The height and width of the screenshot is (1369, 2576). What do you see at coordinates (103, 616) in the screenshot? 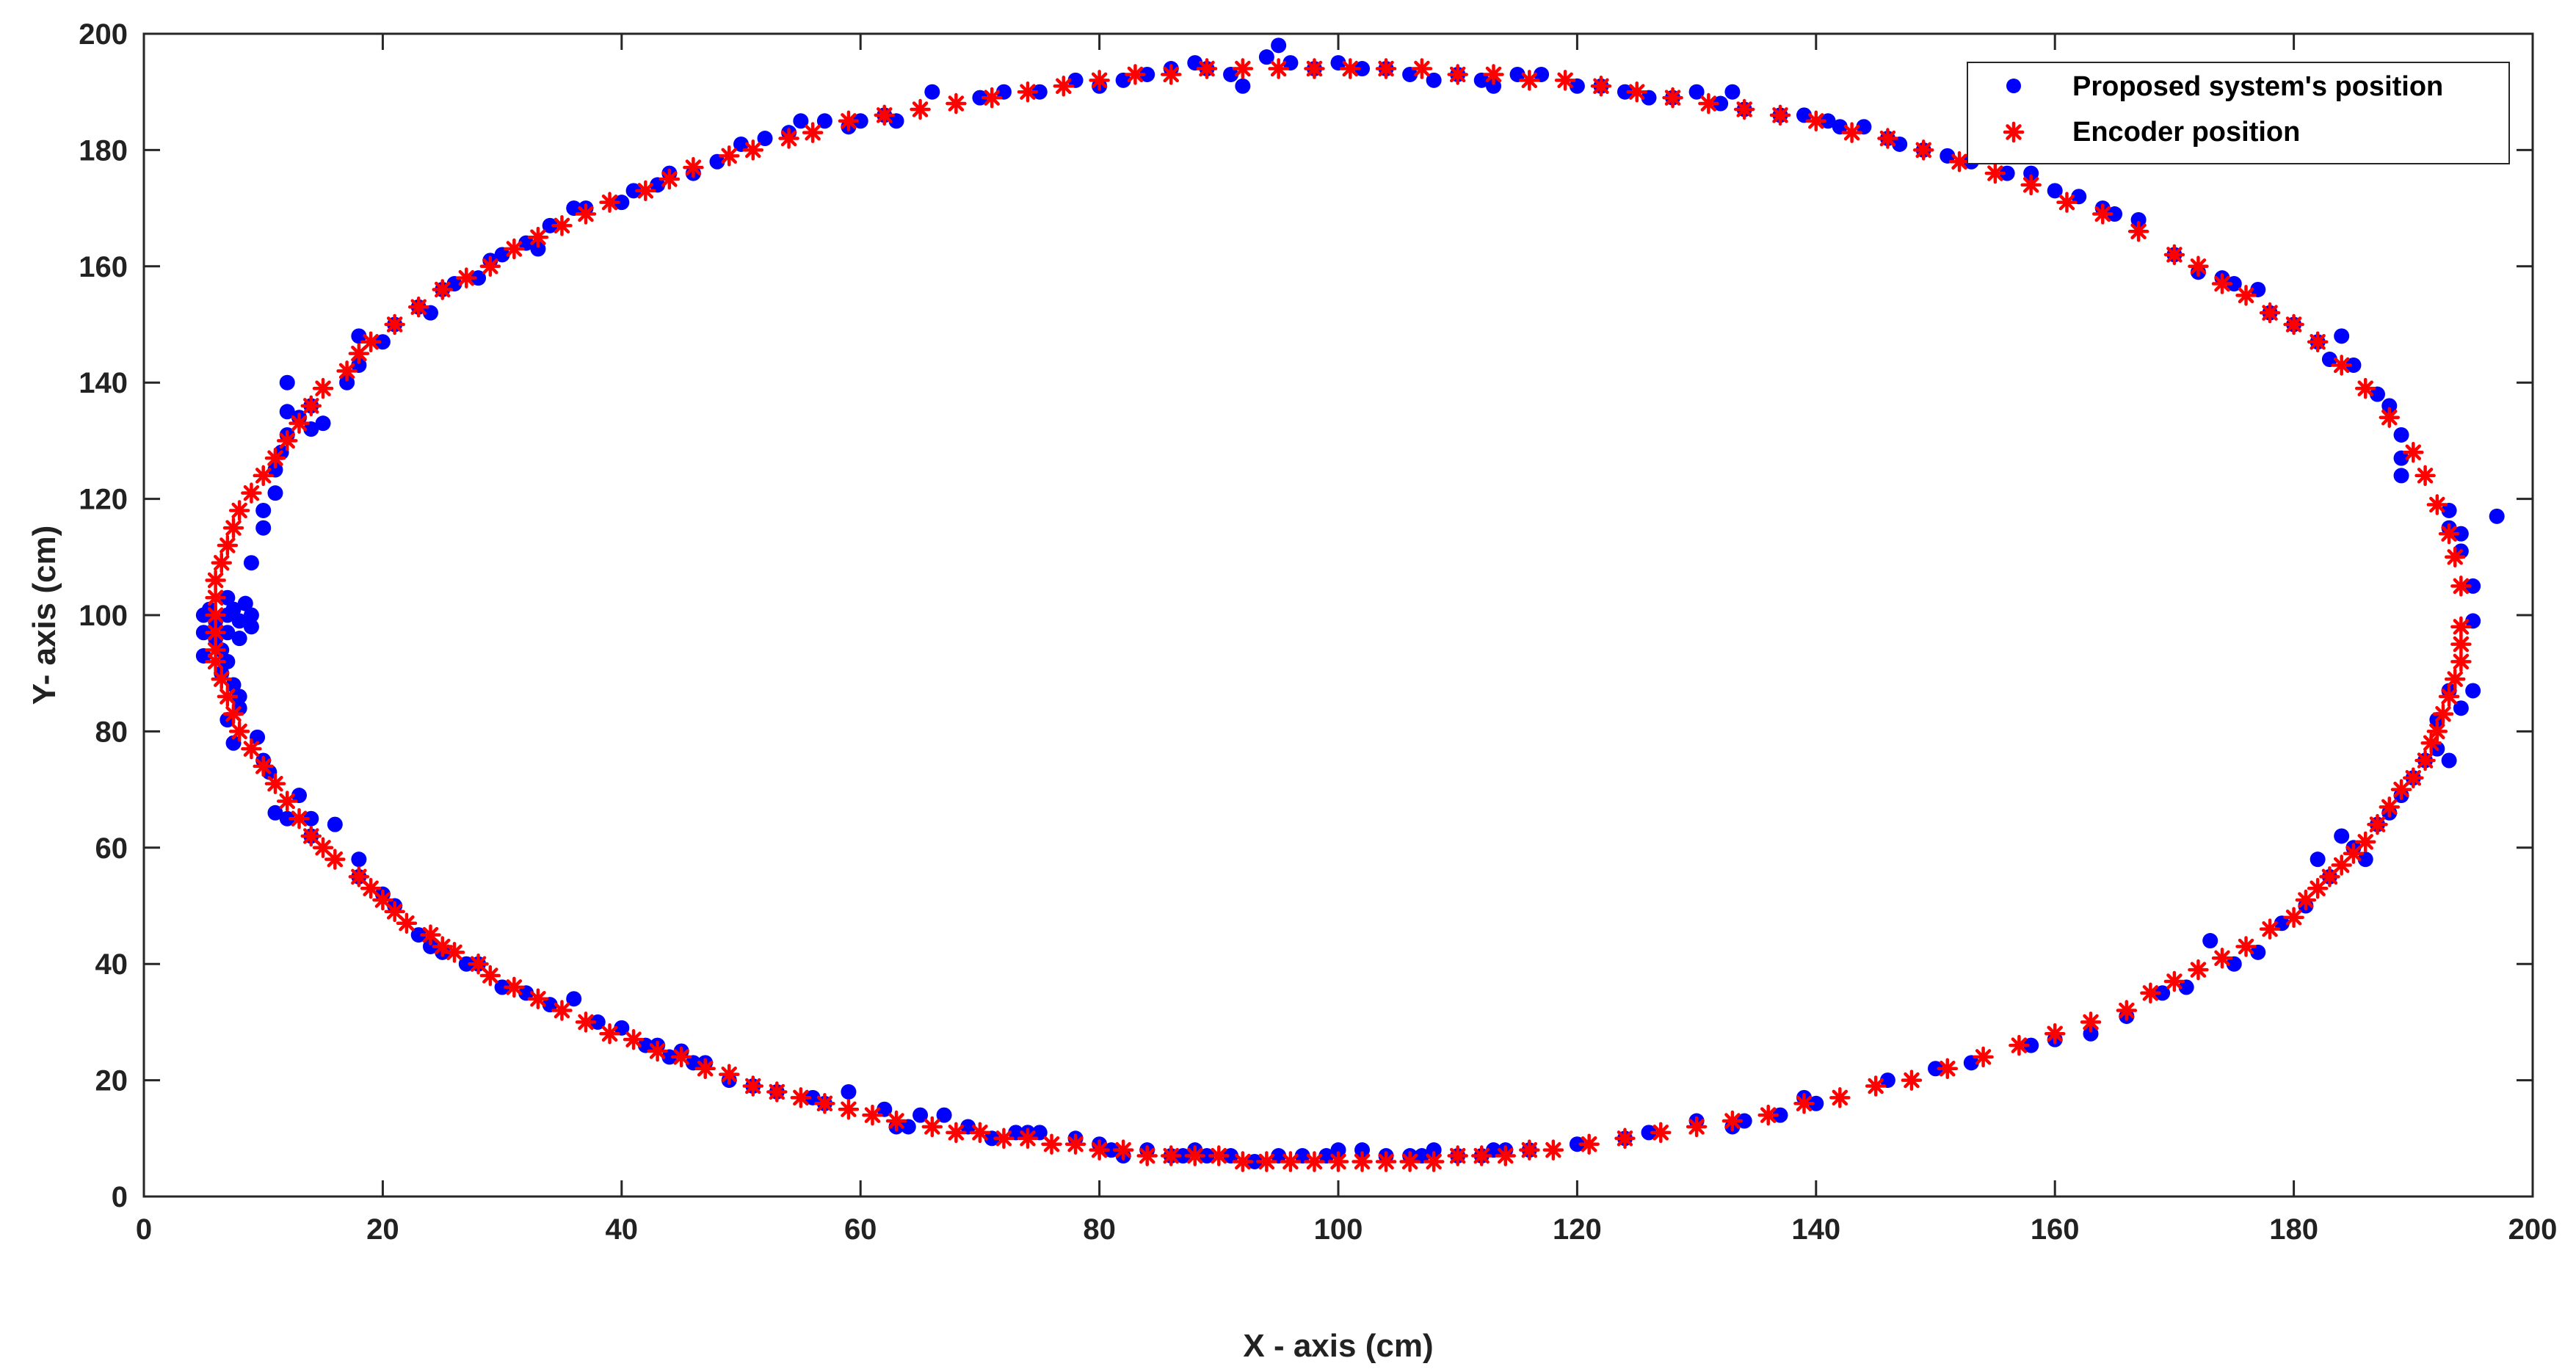
I see `y-tick-label: 100` at bounding box center [103, 616].